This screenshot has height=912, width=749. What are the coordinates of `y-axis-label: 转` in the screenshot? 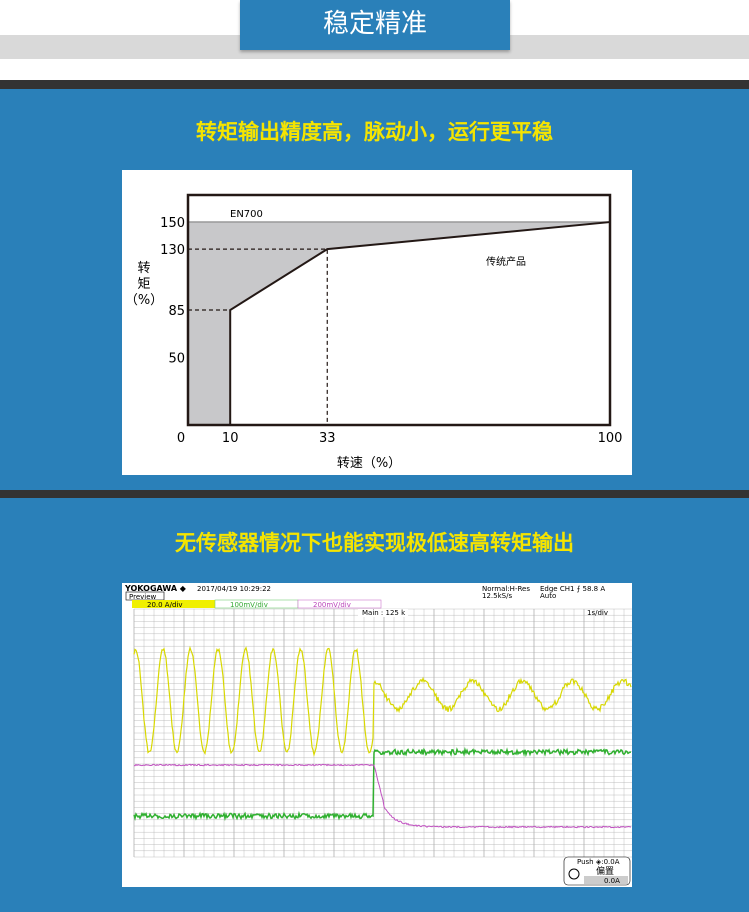 It's located at (143, 268).